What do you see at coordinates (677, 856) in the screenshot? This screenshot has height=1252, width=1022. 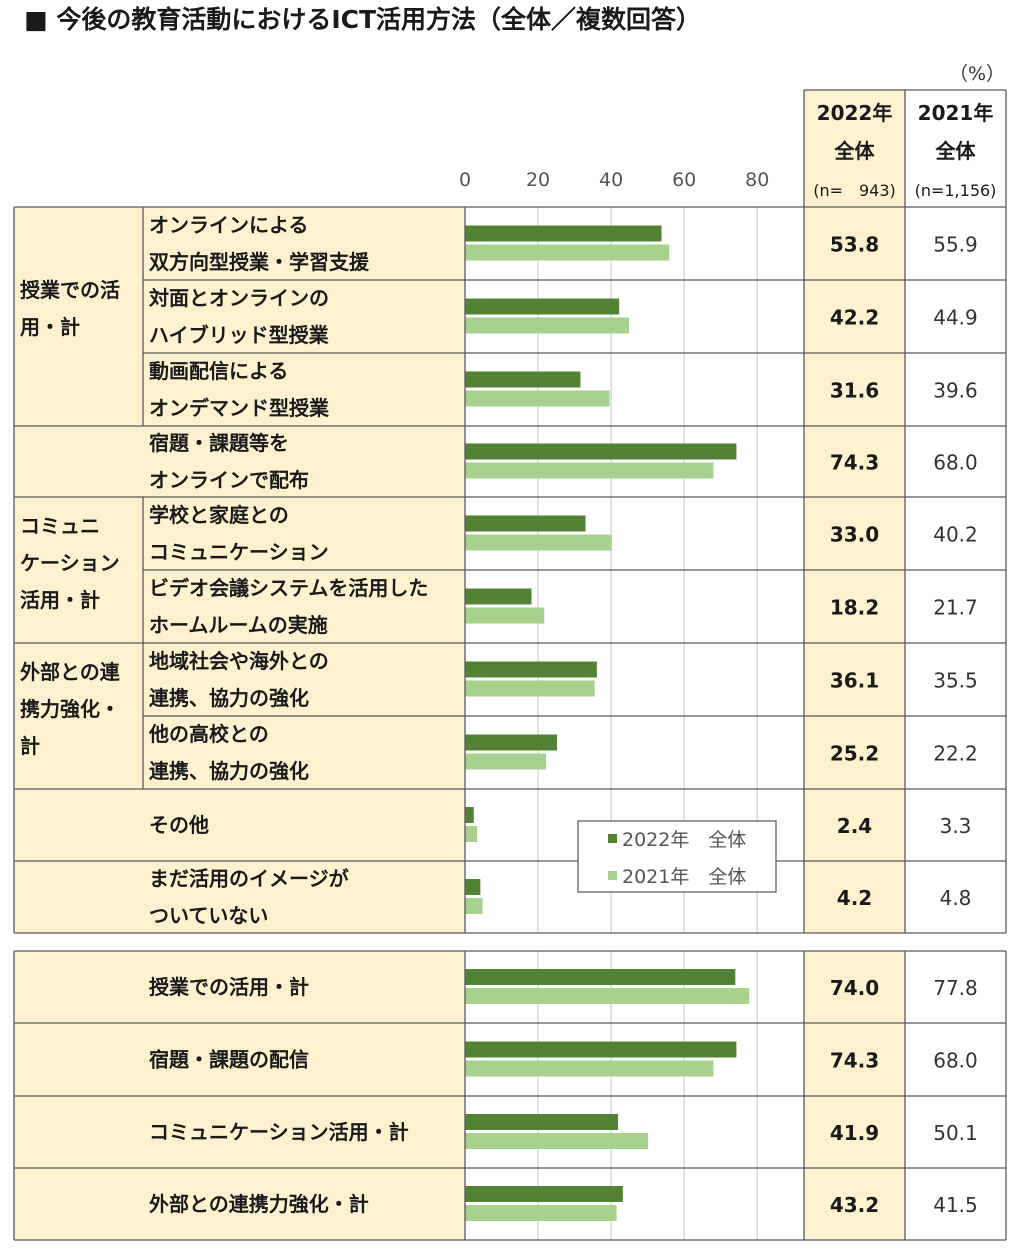 I see `legend-box` at bounding box center [677, 856].